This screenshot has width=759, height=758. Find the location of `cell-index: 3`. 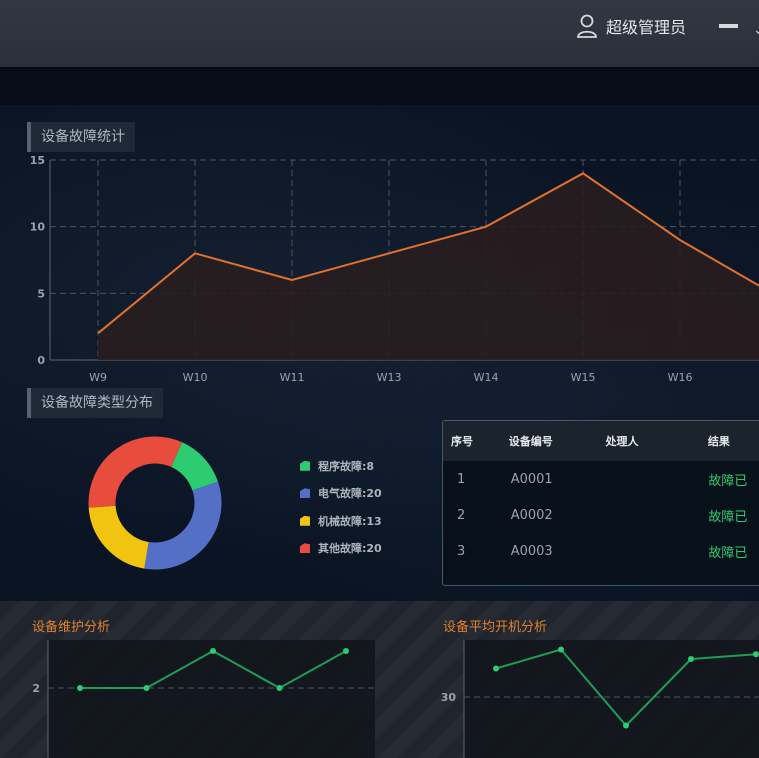

cell-index: 3 is located at coordinates (461, 551).